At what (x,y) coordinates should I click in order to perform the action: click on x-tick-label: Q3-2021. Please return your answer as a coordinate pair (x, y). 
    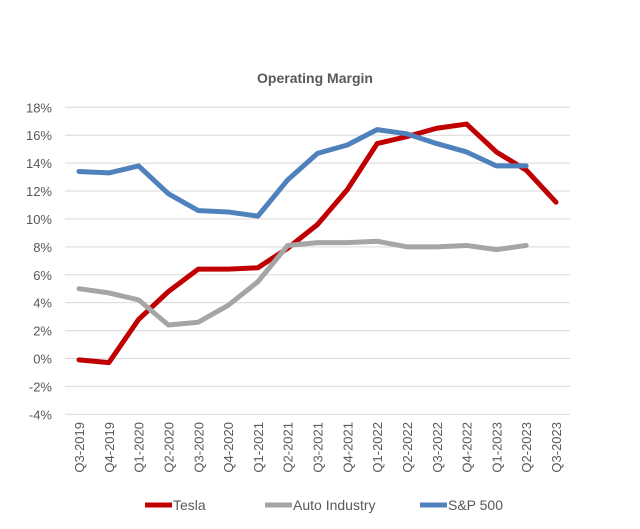
    Looking at the image, I should click on (318, 447).